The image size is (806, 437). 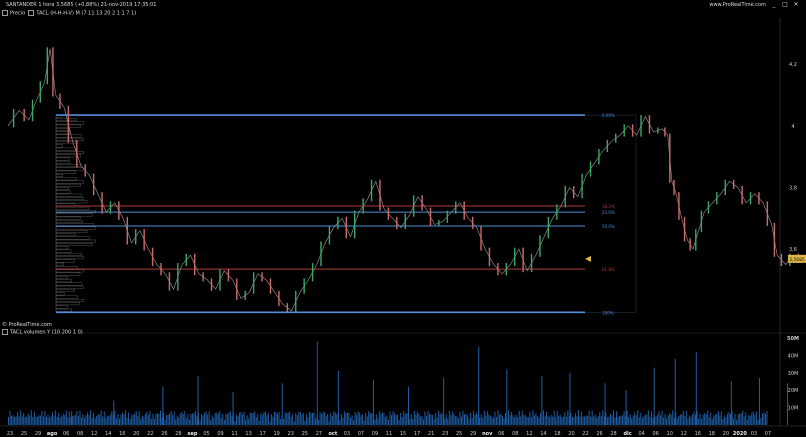 I want to click on x-tick-label: 14, so click(x=543, y=434).